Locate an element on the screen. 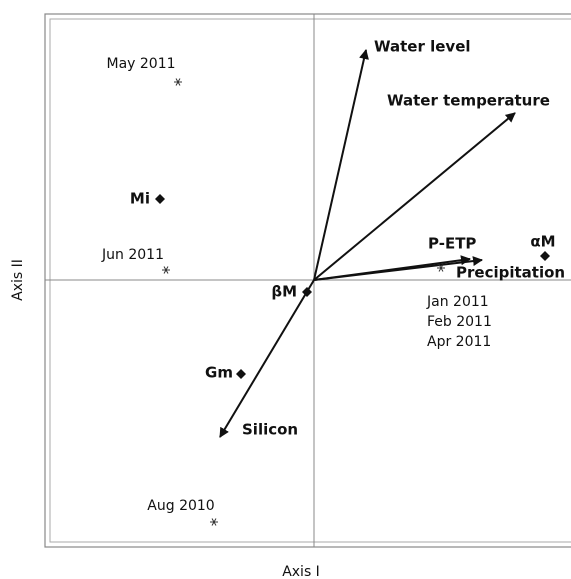 The height and width of the screenshot is (579, 571). vector-label: P-ETP is located at coordinates (452, 244).